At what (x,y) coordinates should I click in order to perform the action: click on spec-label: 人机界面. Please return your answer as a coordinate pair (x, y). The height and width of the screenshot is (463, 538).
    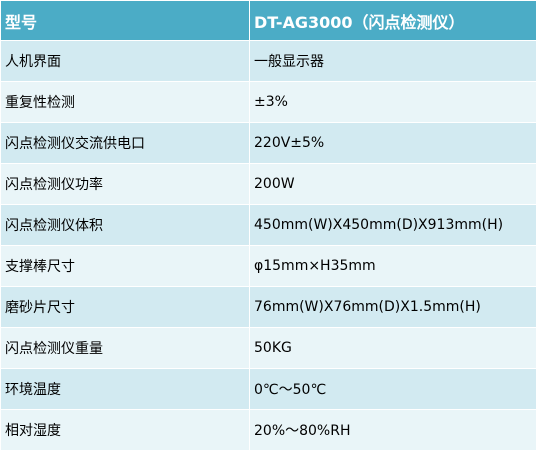
    Looking at the image, I should click on (125, 61).